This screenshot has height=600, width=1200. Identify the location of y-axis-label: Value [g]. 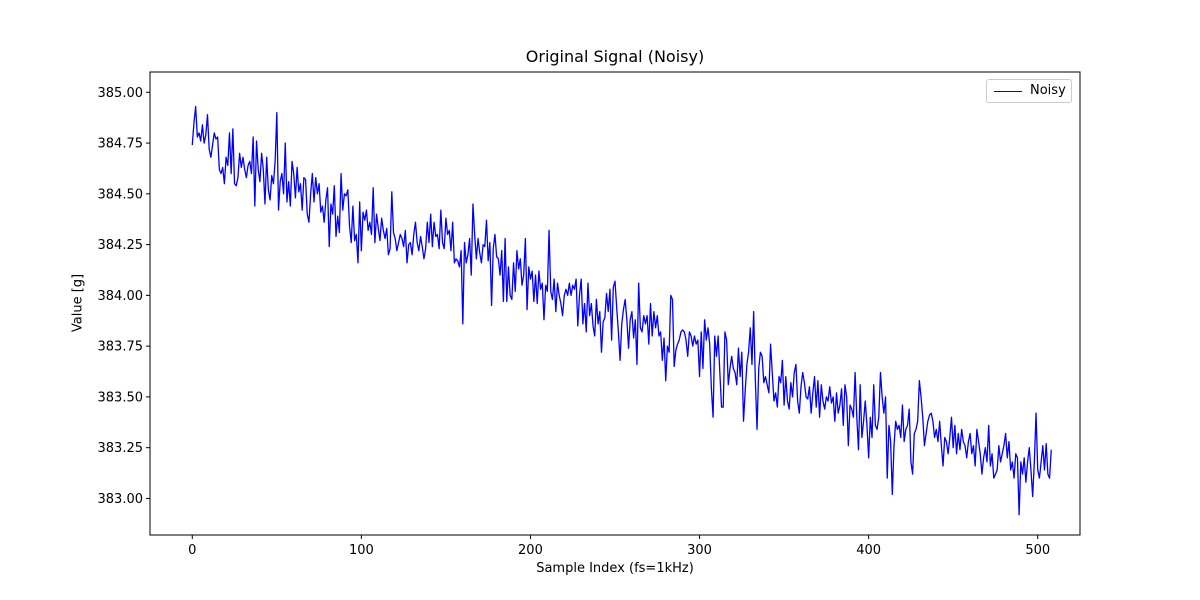
(78, 303).